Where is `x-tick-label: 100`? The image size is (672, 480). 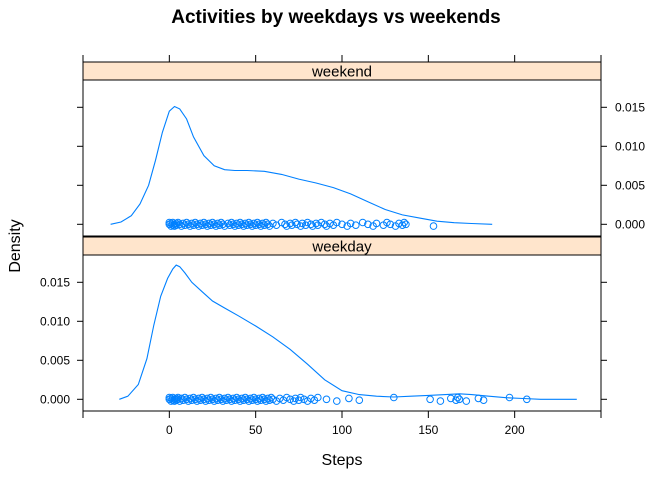 x-tick-label: 100 is located at coordinates (342, 430).